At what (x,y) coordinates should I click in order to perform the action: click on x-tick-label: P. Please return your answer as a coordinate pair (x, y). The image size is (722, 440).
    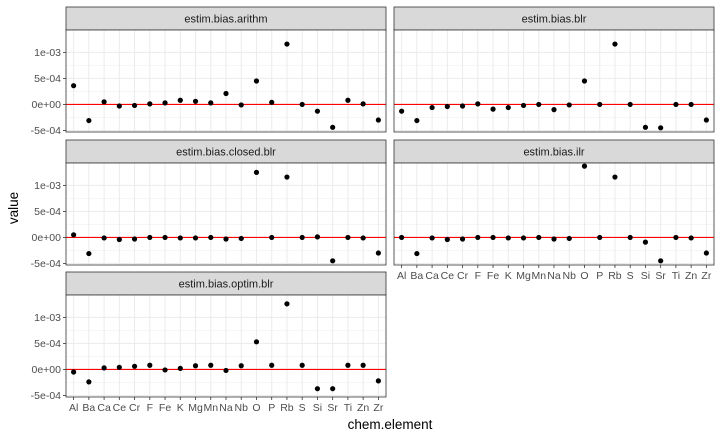
    Looking at the image, I should click on (271, 408).